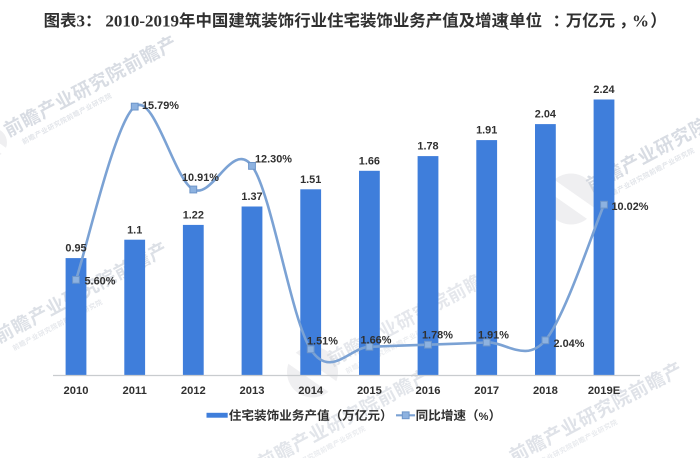 The height and width of the screenshot is (458, 700). What do you see at coordinates (427, 147) in the screenshot?
I see `svg-text: 1.78` at bounding box center [427, 147].